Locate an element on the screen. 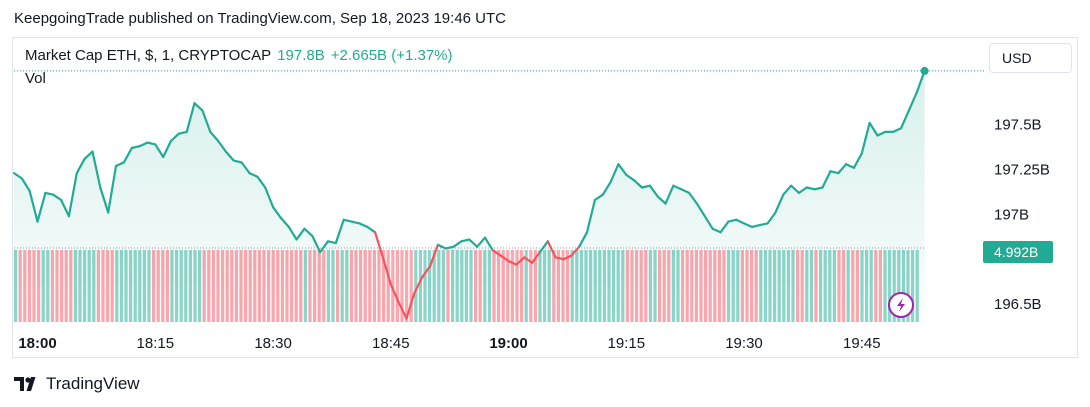 Image resolution: width=1090 pixels, height=407 pixels. volume-legend-label: Vol is located at coordinates (35, 78).